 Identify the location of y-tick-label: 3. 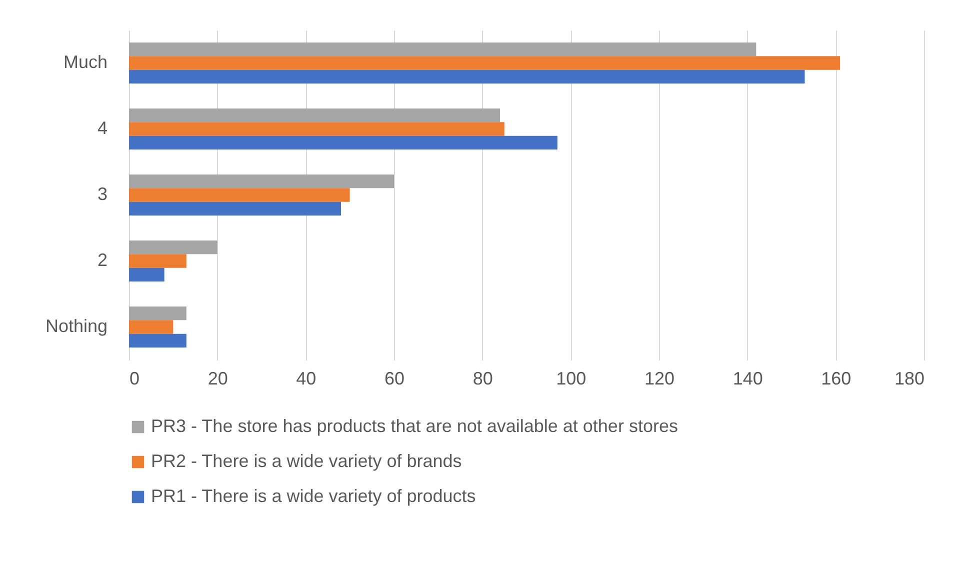
(102, 194).